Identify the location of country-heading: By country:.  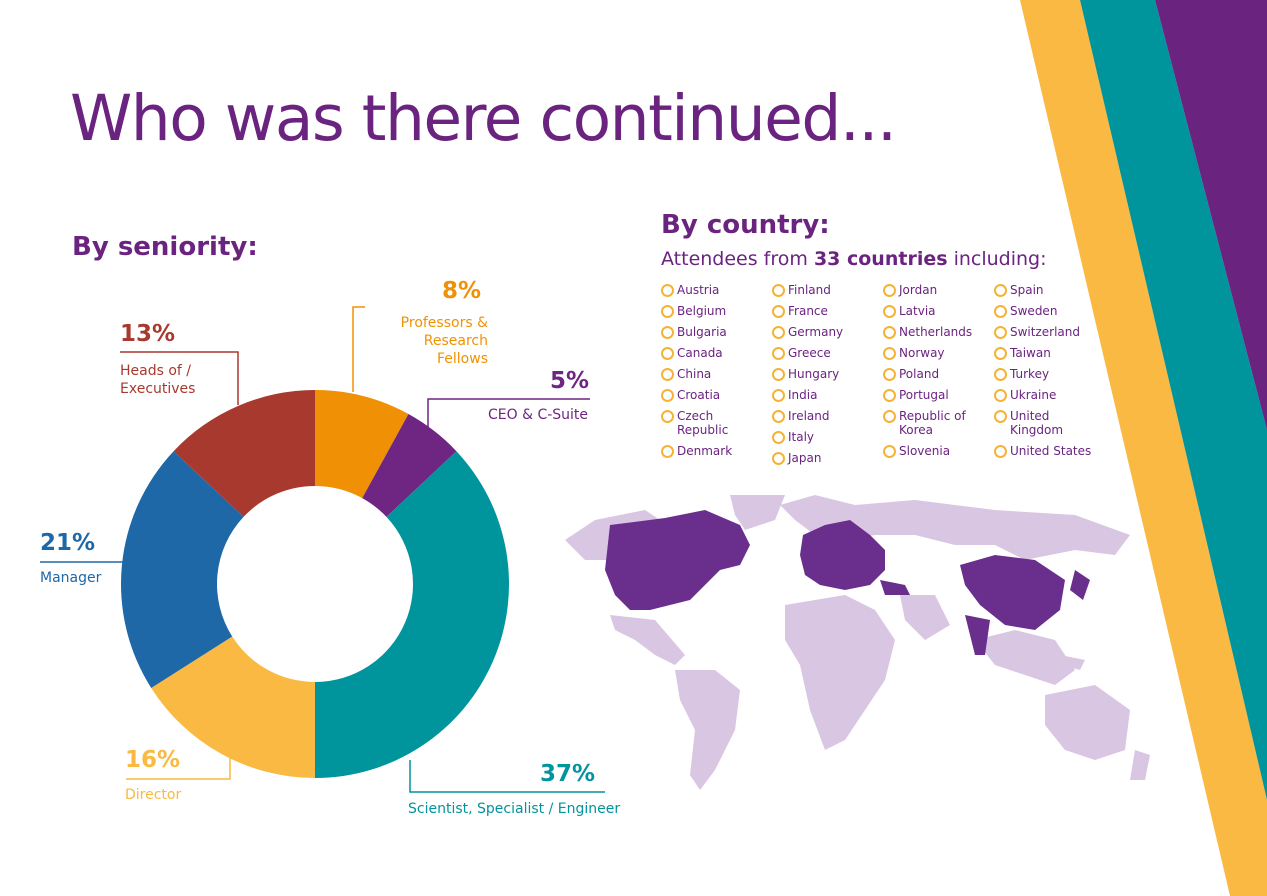
(745, 225).